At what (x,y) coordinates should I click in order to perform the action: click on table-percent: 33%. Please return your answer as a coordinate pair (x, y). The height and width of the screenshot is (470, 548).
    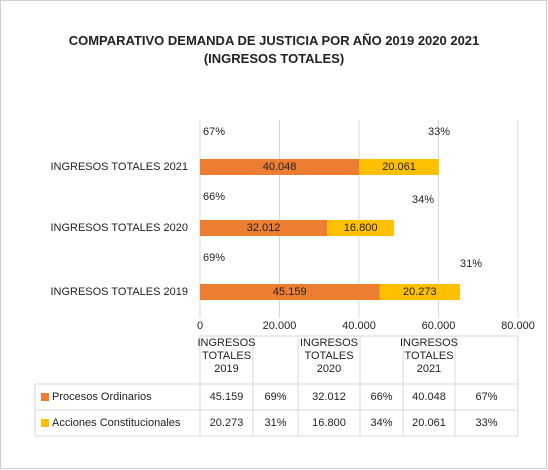
    Looking at the image, I should click on (486, 423).